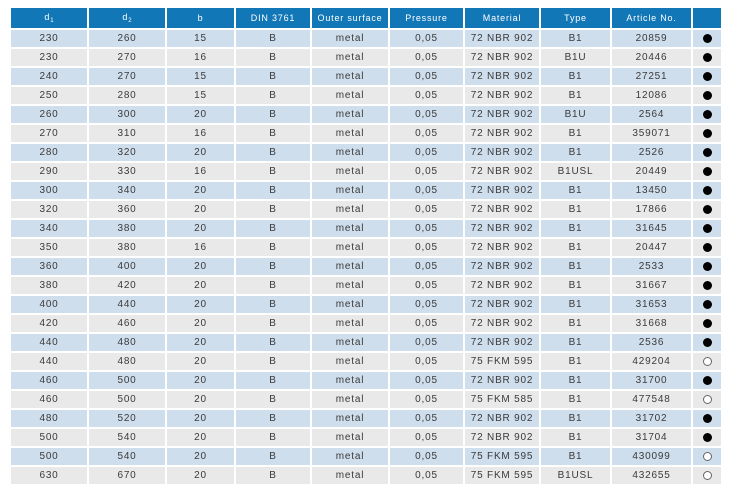  Describe the element at coordinates (128, 210) in the screenshot. I see `cell-d2: 360` at that location.